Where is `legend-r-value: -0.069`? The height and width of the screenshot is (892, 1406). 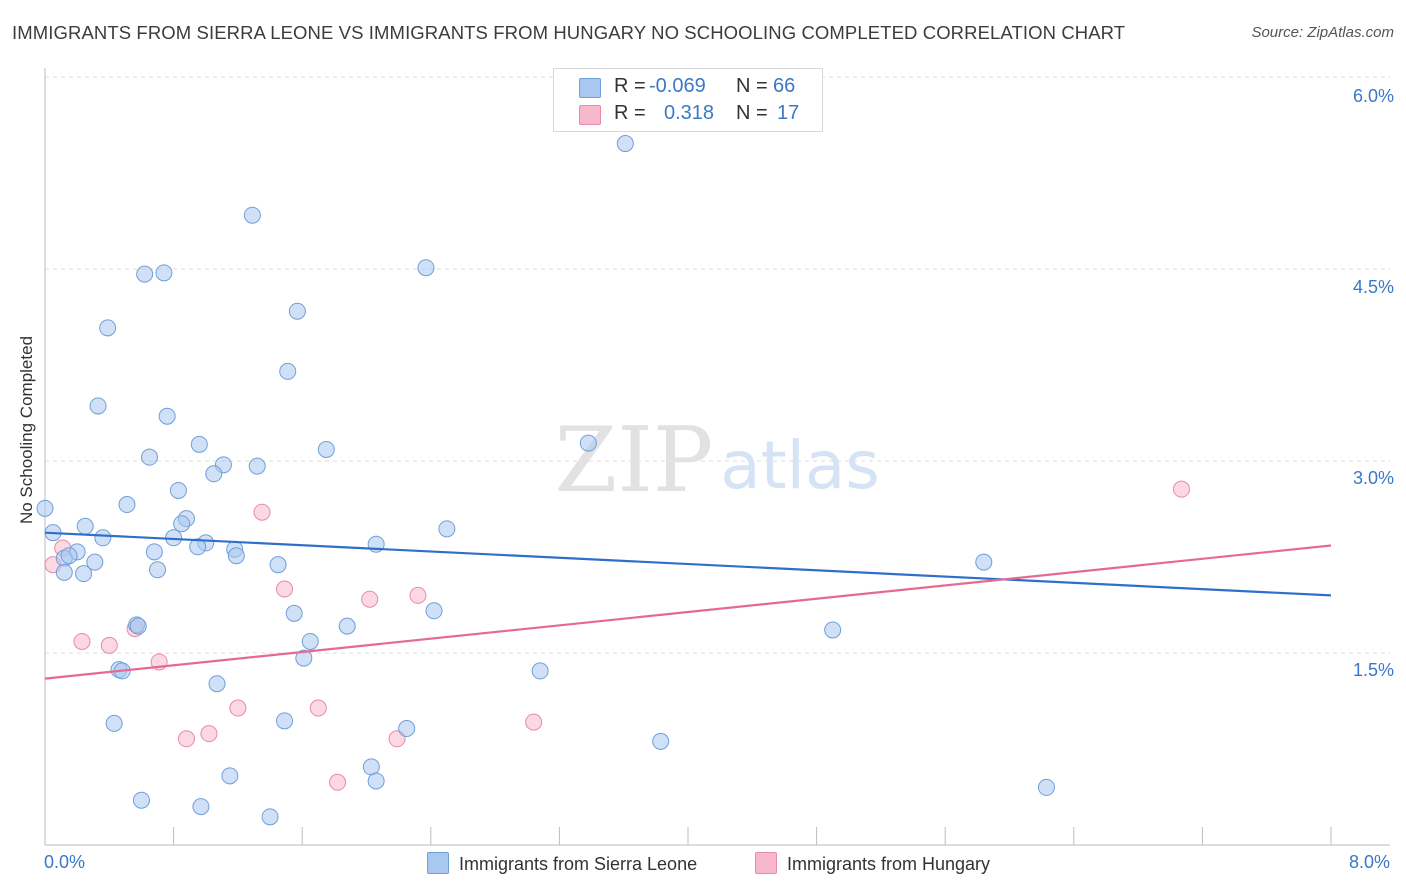 legend-r-value: -0.069 is located at coordinates (677, 86).